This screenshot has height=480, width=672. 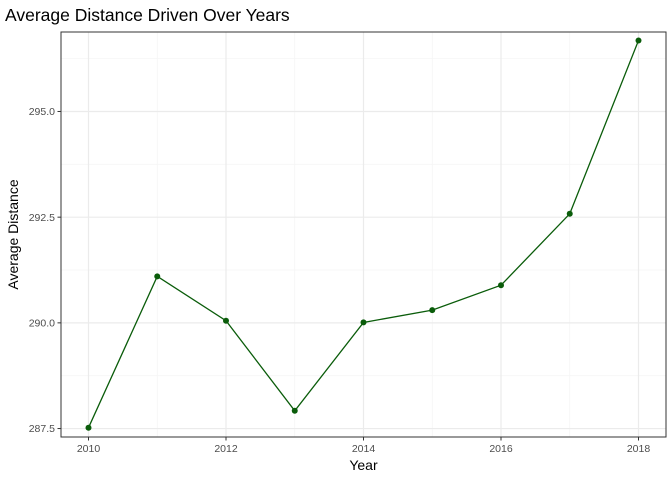 I want to click on x-tick-label: 2016, so click(x=501, y=449).